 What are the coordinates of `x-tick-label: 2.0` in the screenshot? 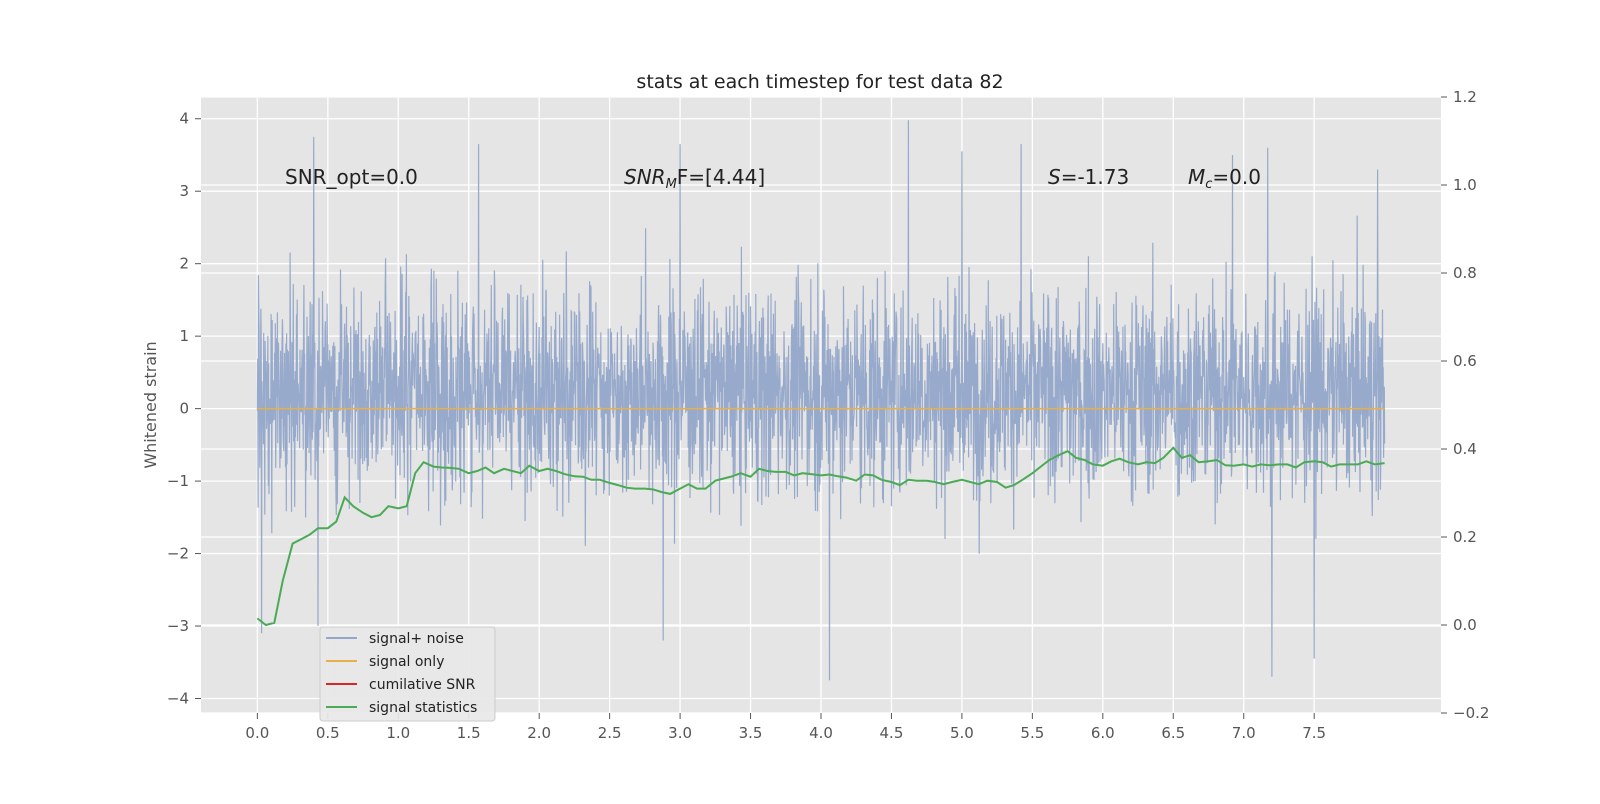 It's located at (539, 733).